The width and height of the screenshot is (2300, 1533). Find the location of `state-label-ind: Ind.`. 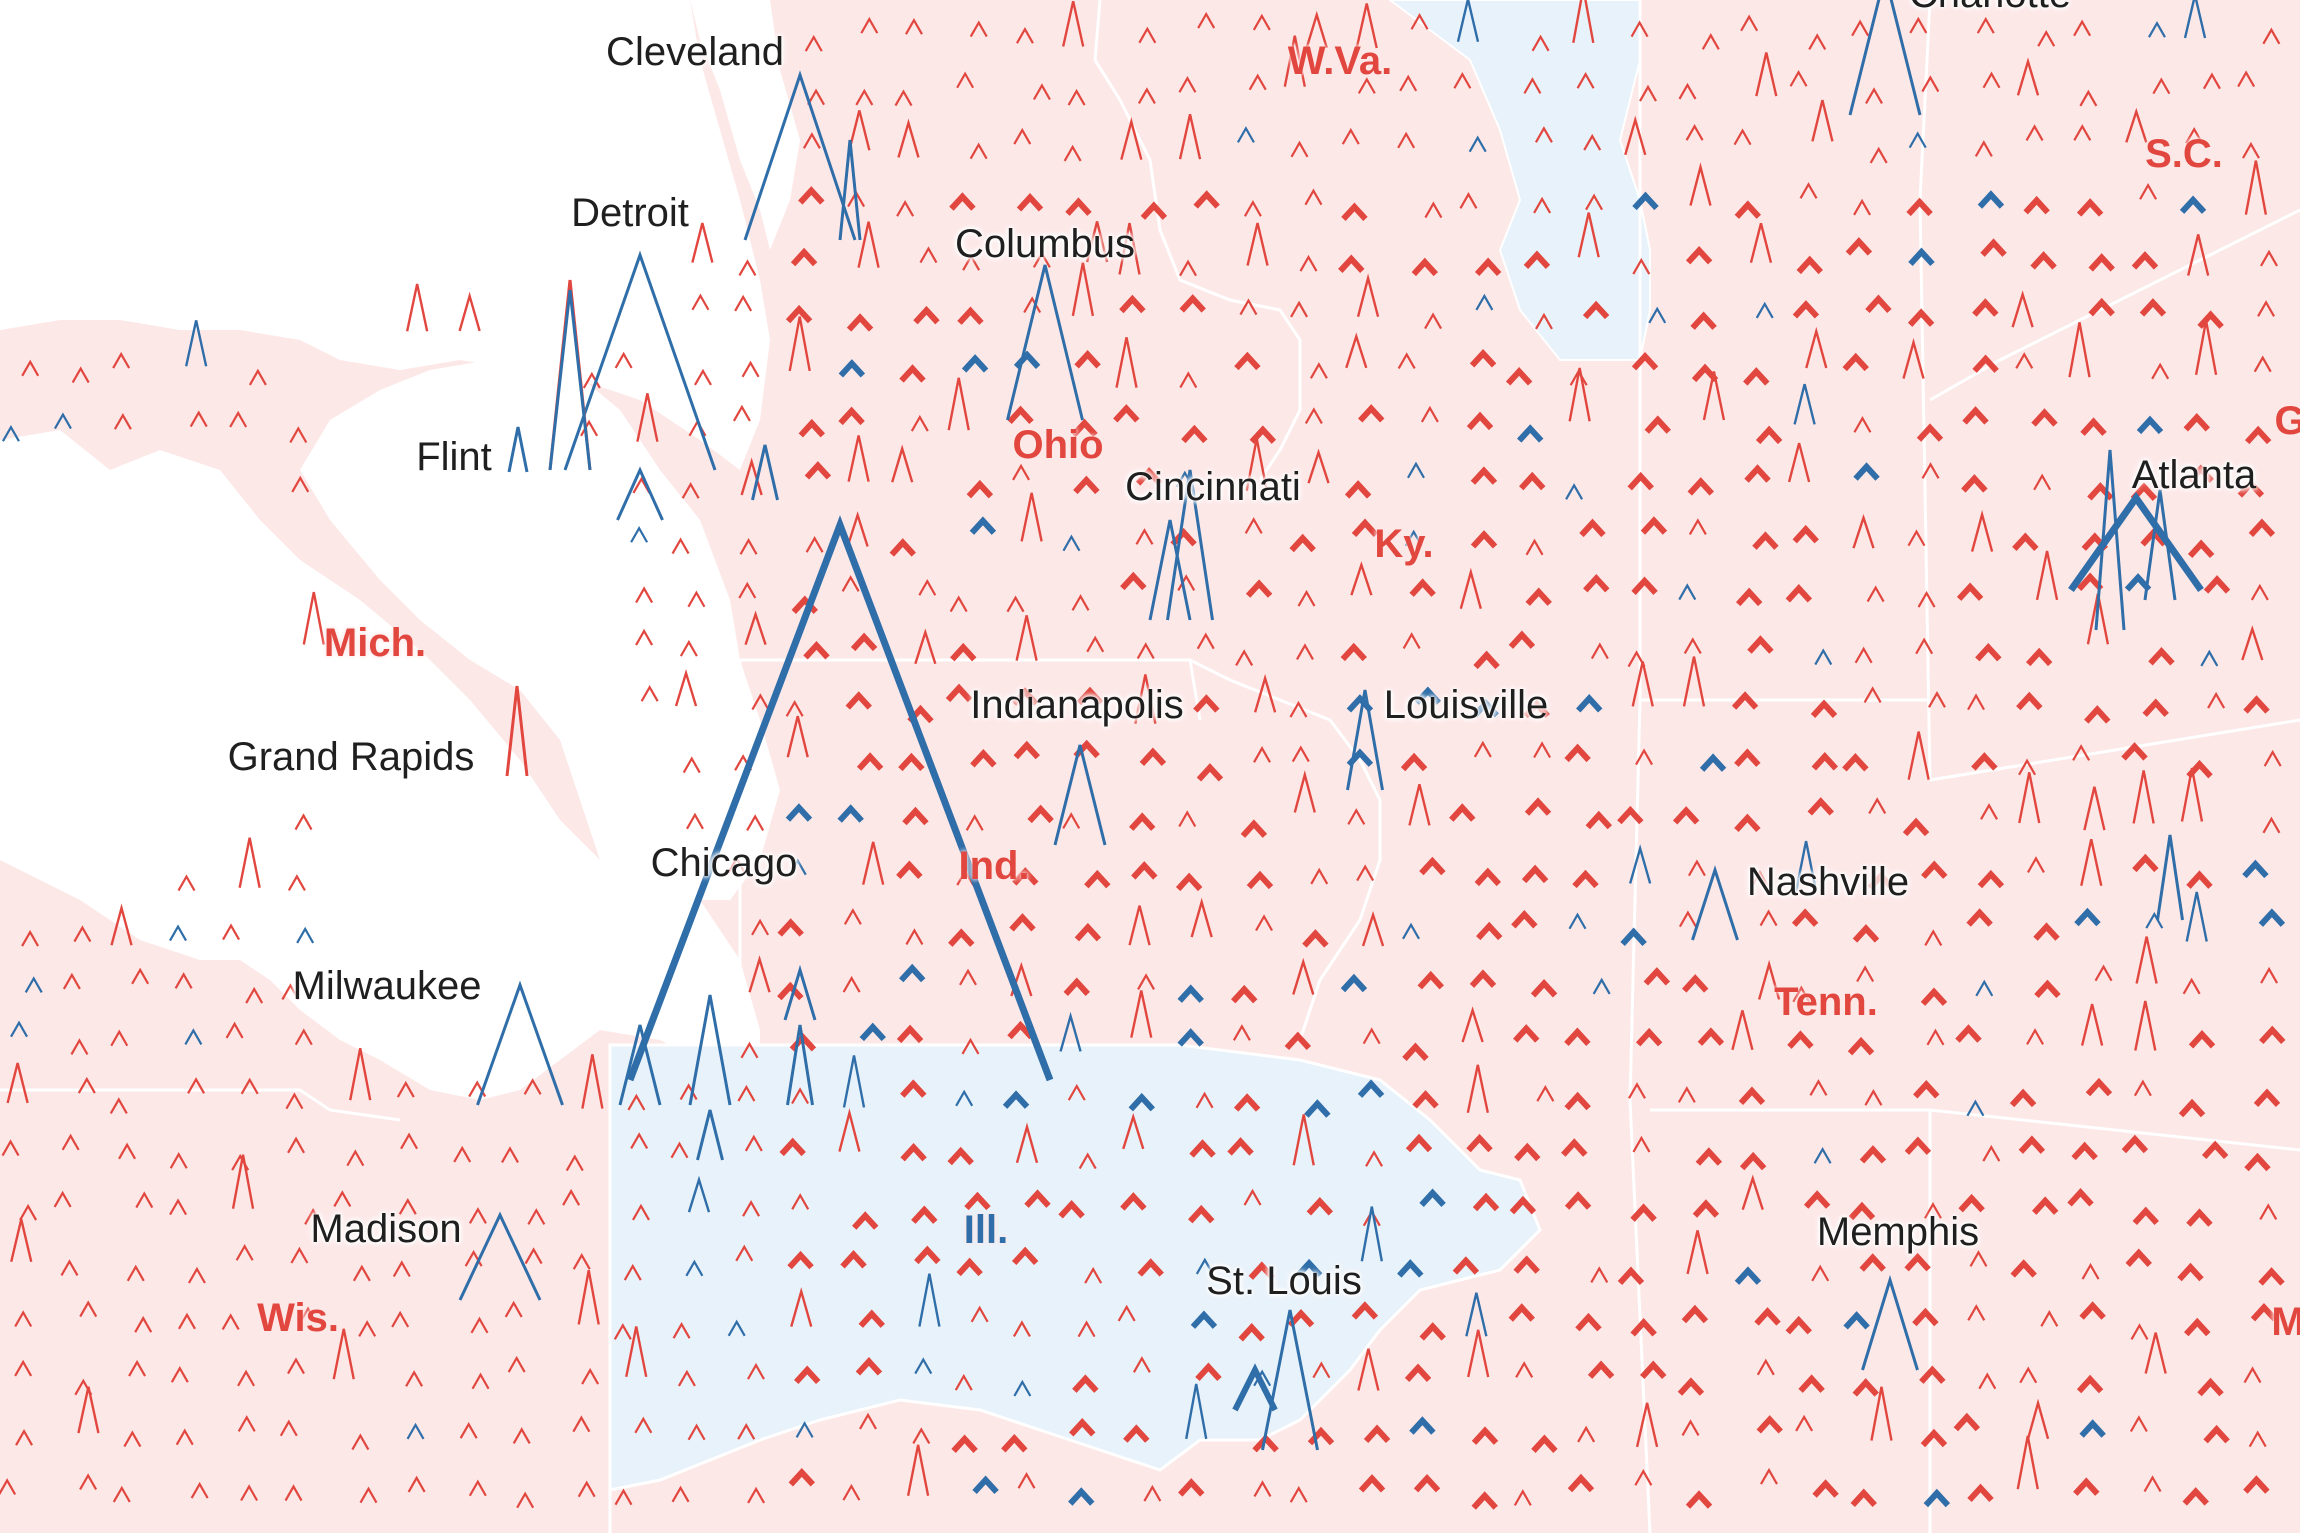

state-label-ind: Ind. is located at coordinates (994, 866).